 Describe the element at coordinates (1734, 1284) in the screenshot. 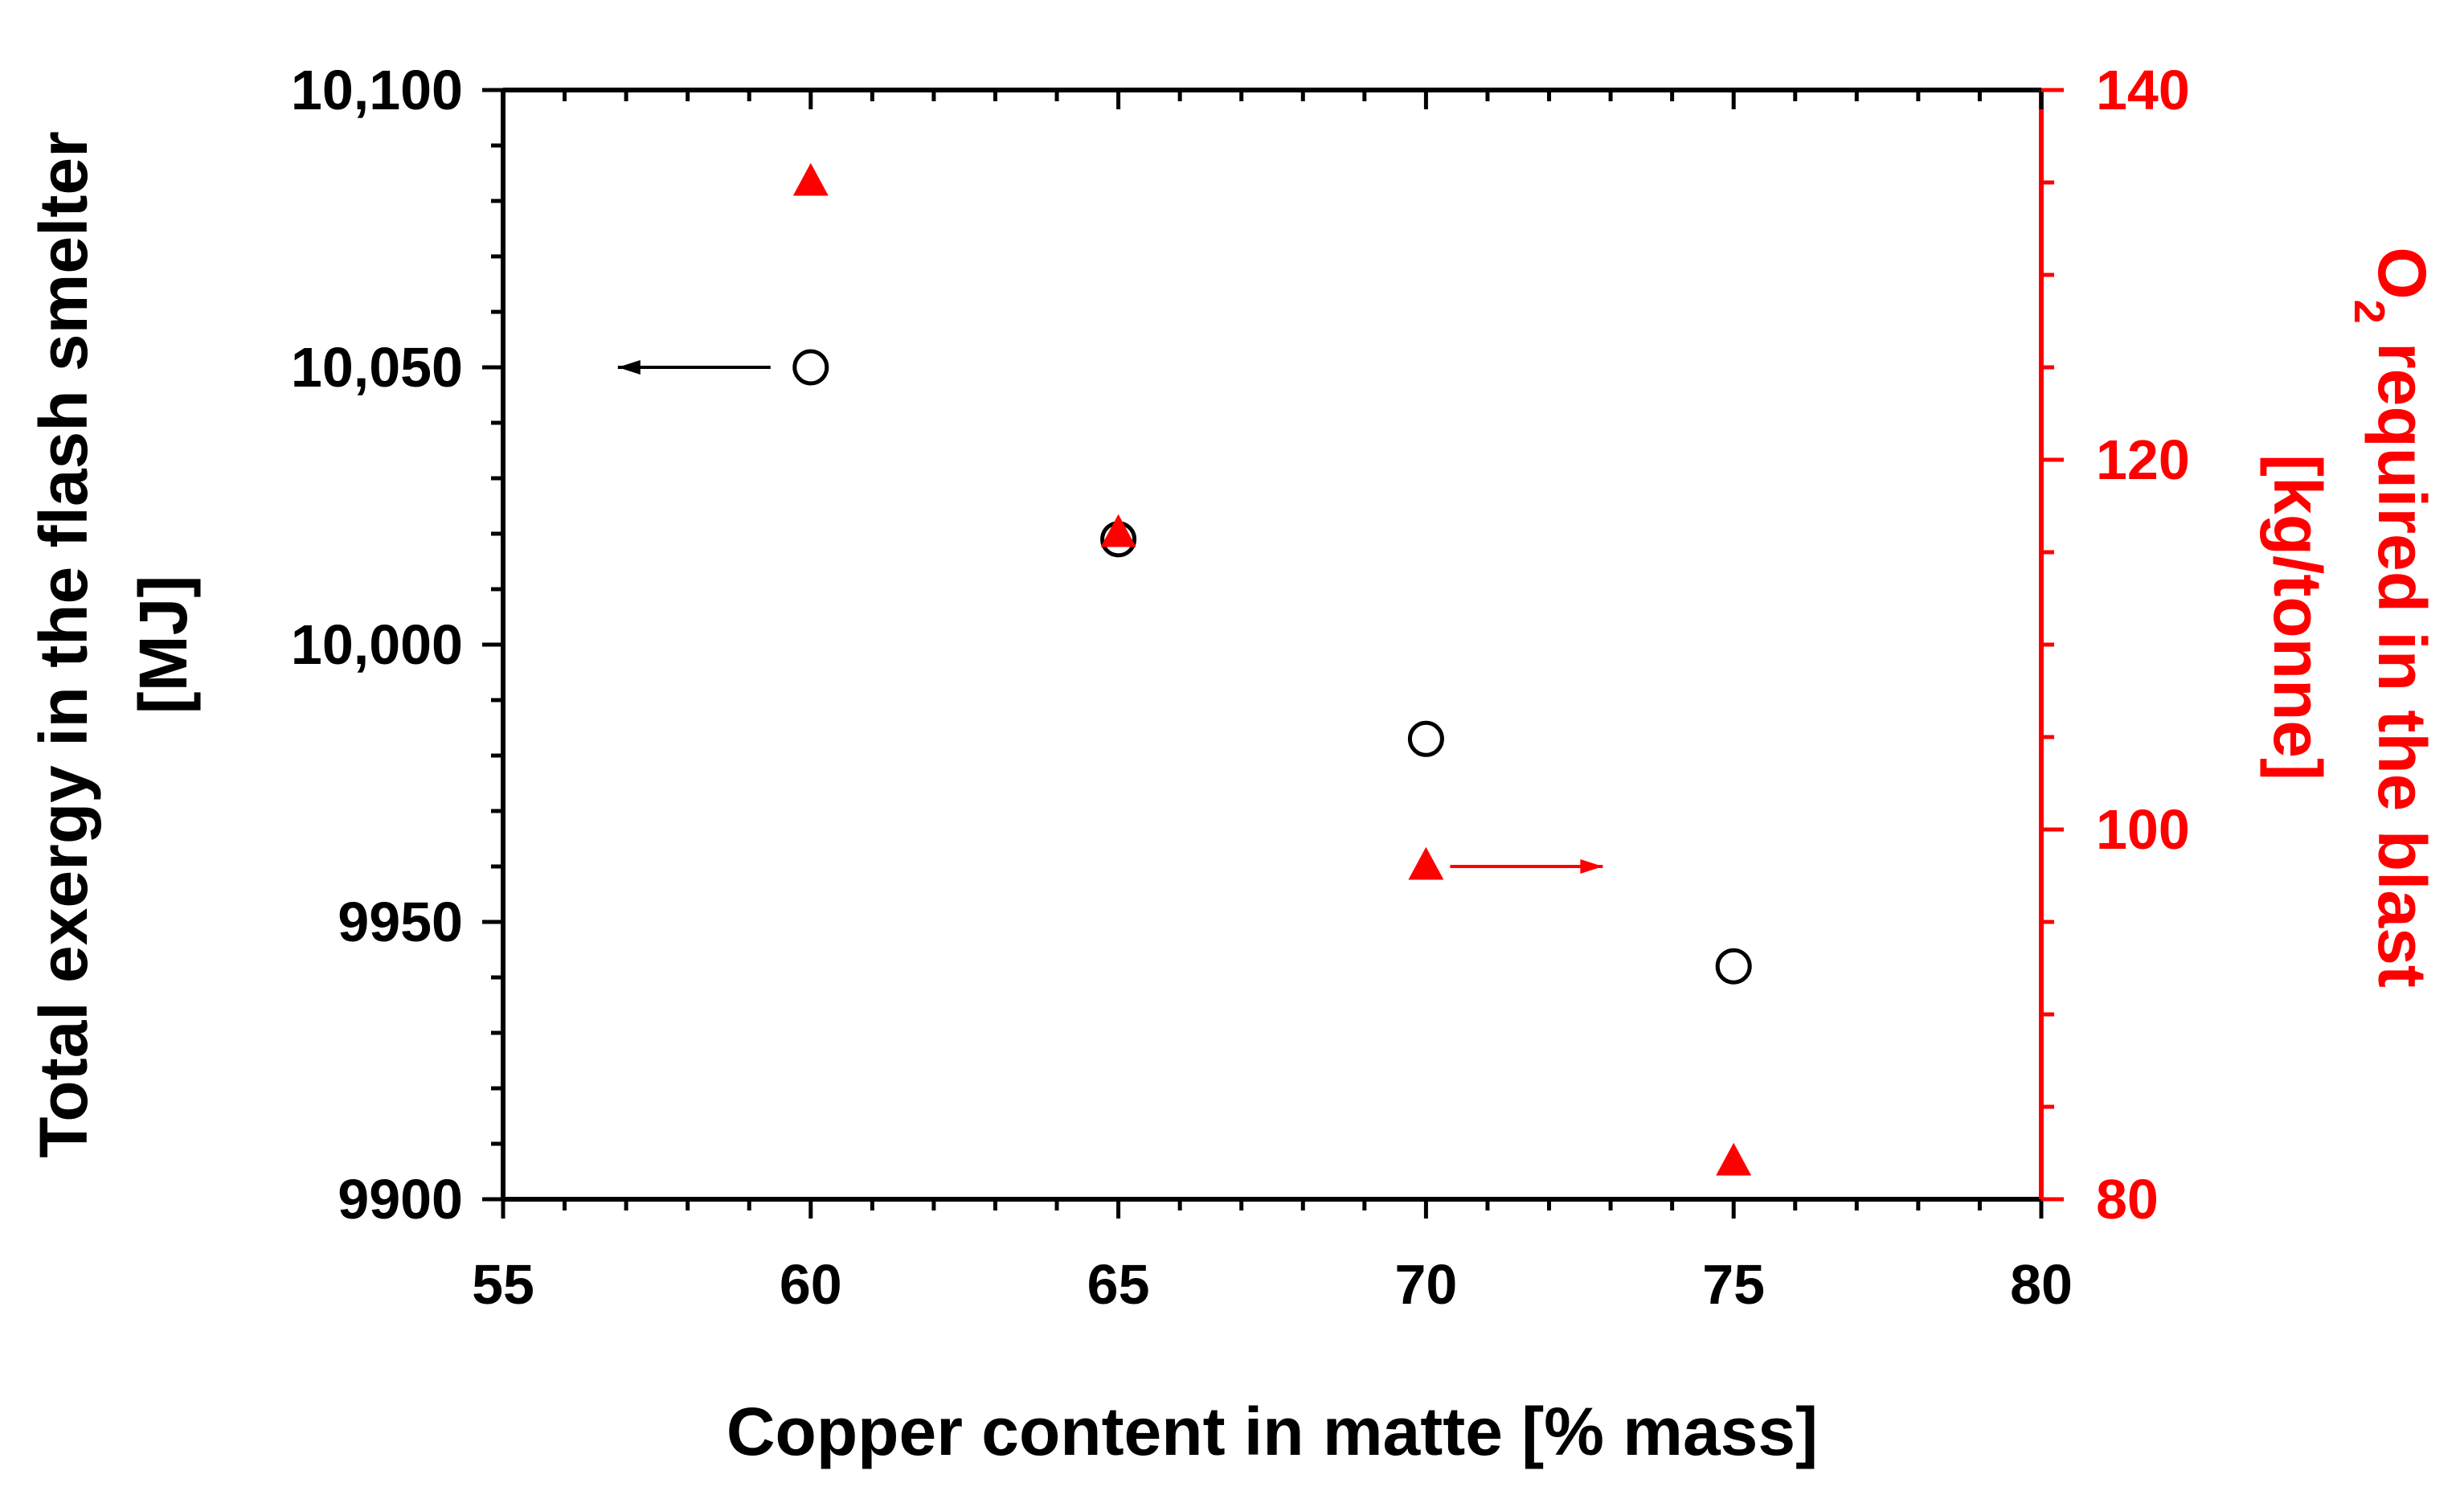

I see `x-tick-label: 75` at that location.